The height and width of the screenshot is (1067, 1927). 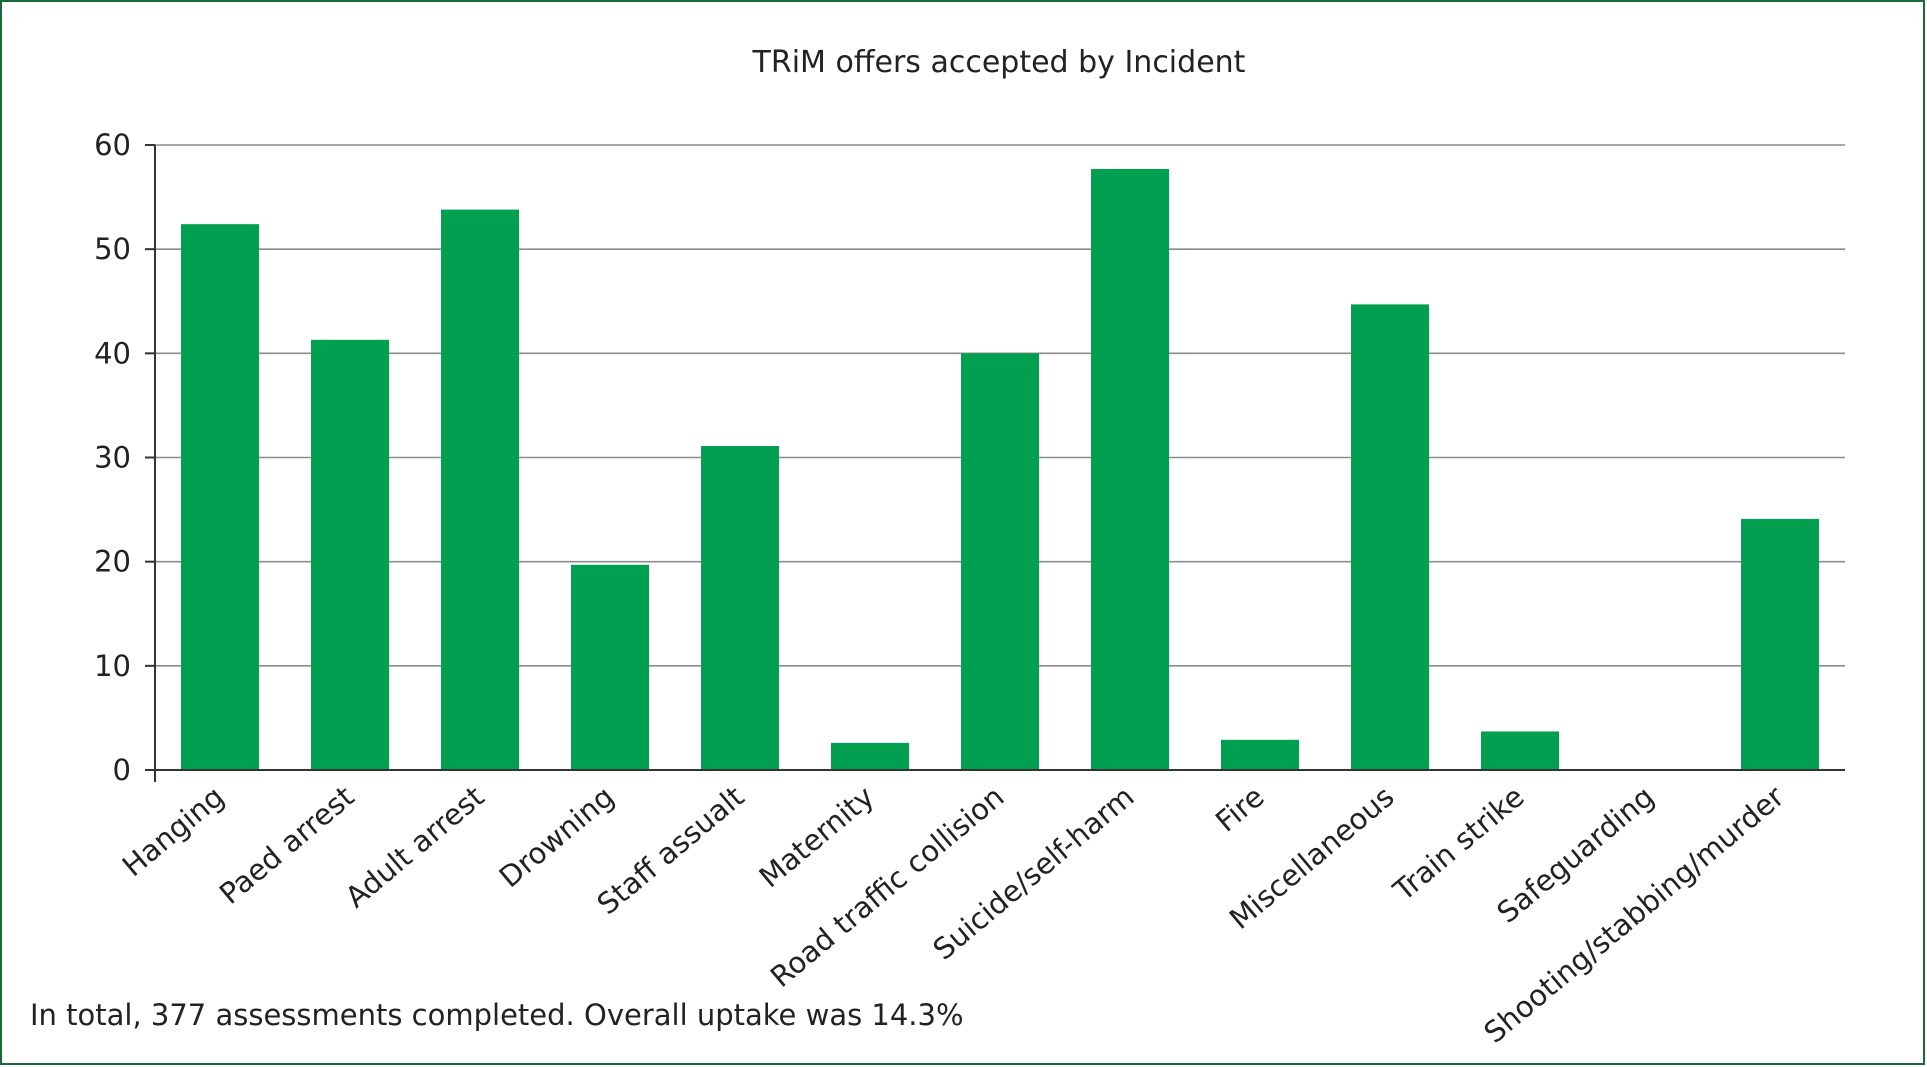 I want to click on x-tick-label: Adult arrest, so click(x=415, y=846).